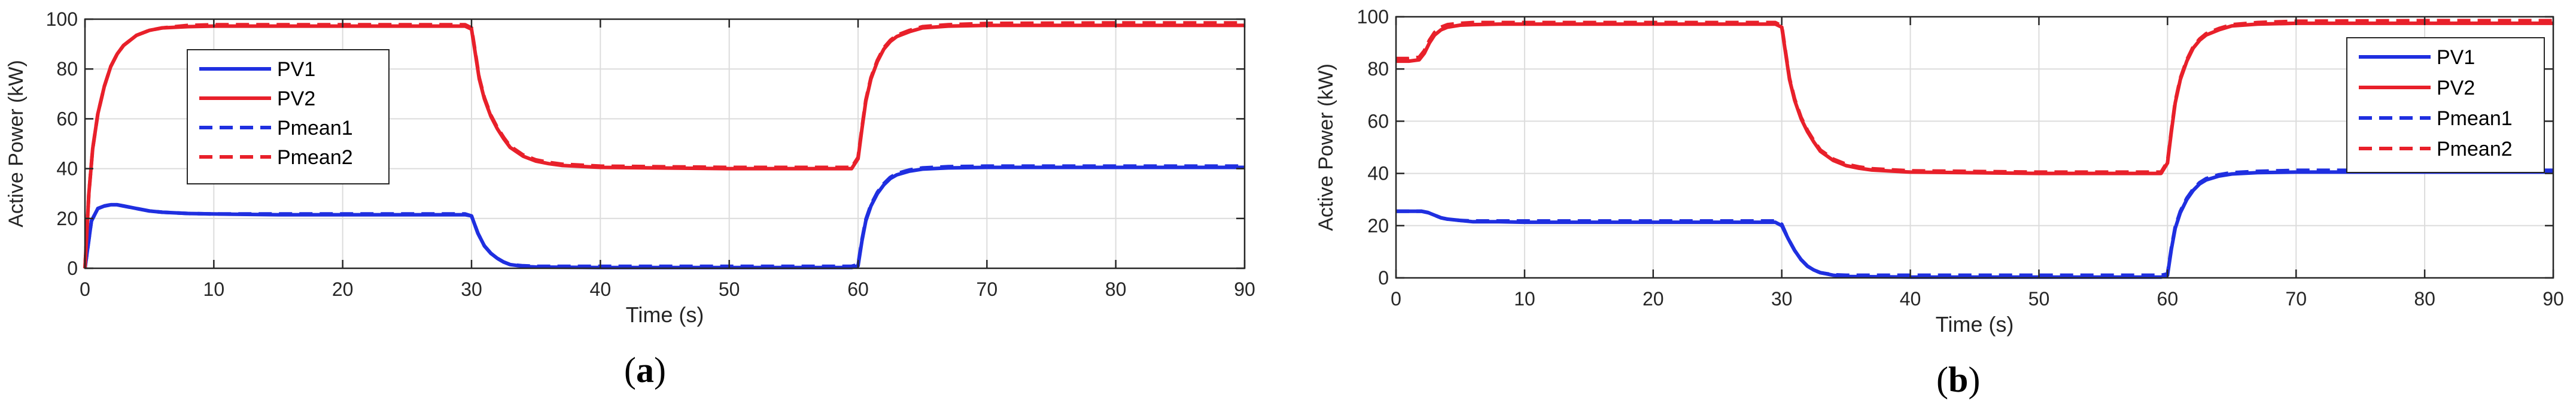 The image size is (2576, 418). I want to click on caption-b: (b), so click(1958, 380).